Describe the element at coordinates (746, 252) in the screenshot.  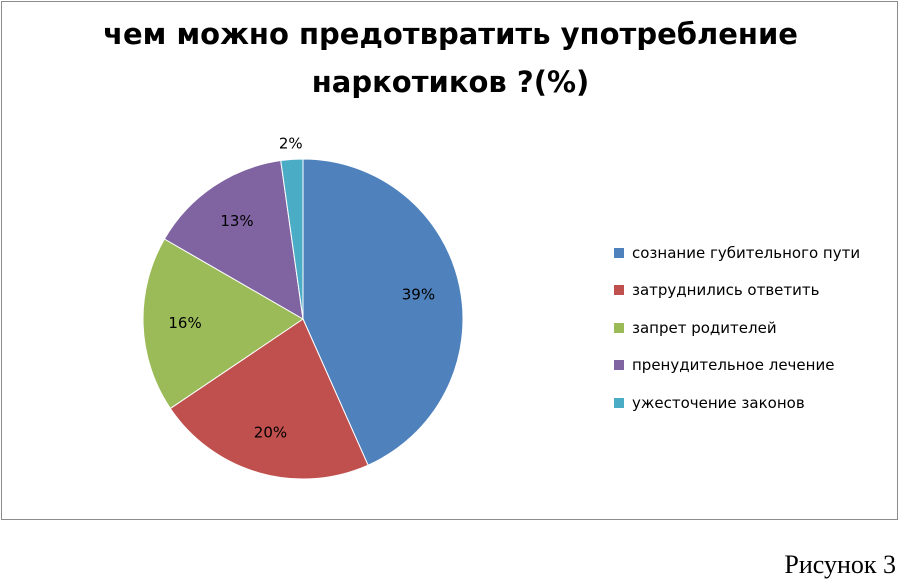
I see `legend-label: сознание губительного пути` at that location.